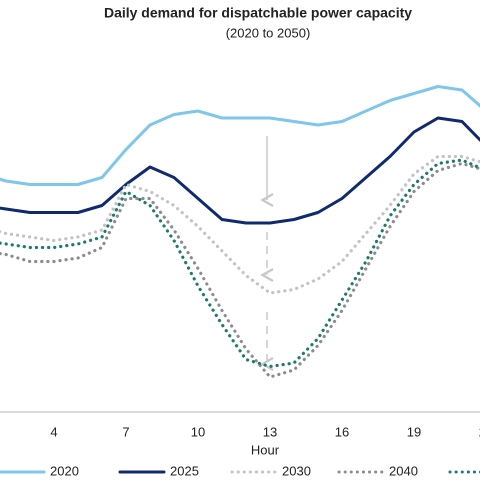 This screenshot has width=480, height=492. Describe the element at coordinates (240, 470) in the screenshot. I see `legend: 2020 2025 2030 2040` at that location.